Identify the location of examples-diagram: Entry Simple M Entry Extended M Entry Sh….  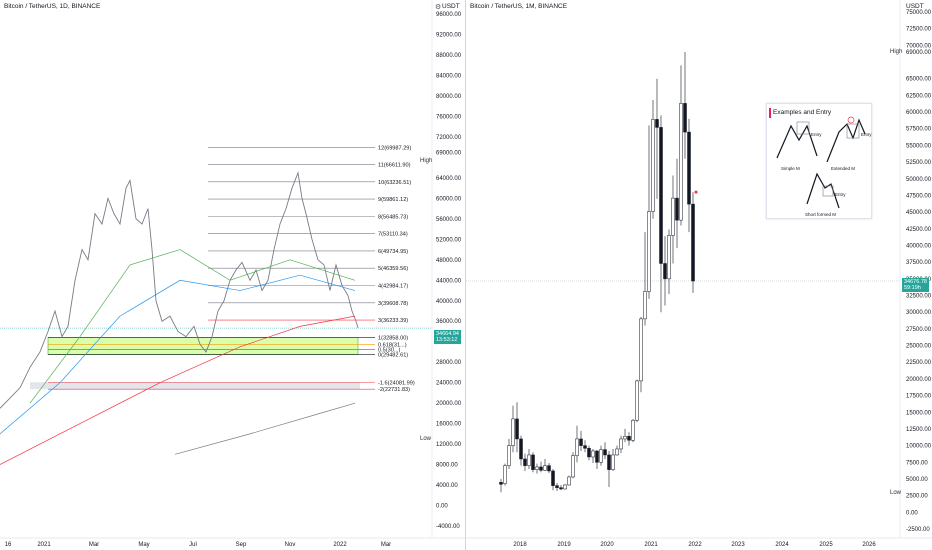
(824, 166).